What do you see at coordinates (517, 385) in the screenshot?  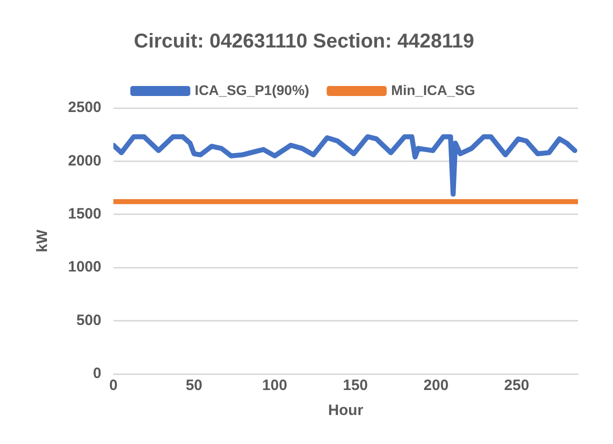 I see `x-tick-label: 250` at bounding box center [517, 385].